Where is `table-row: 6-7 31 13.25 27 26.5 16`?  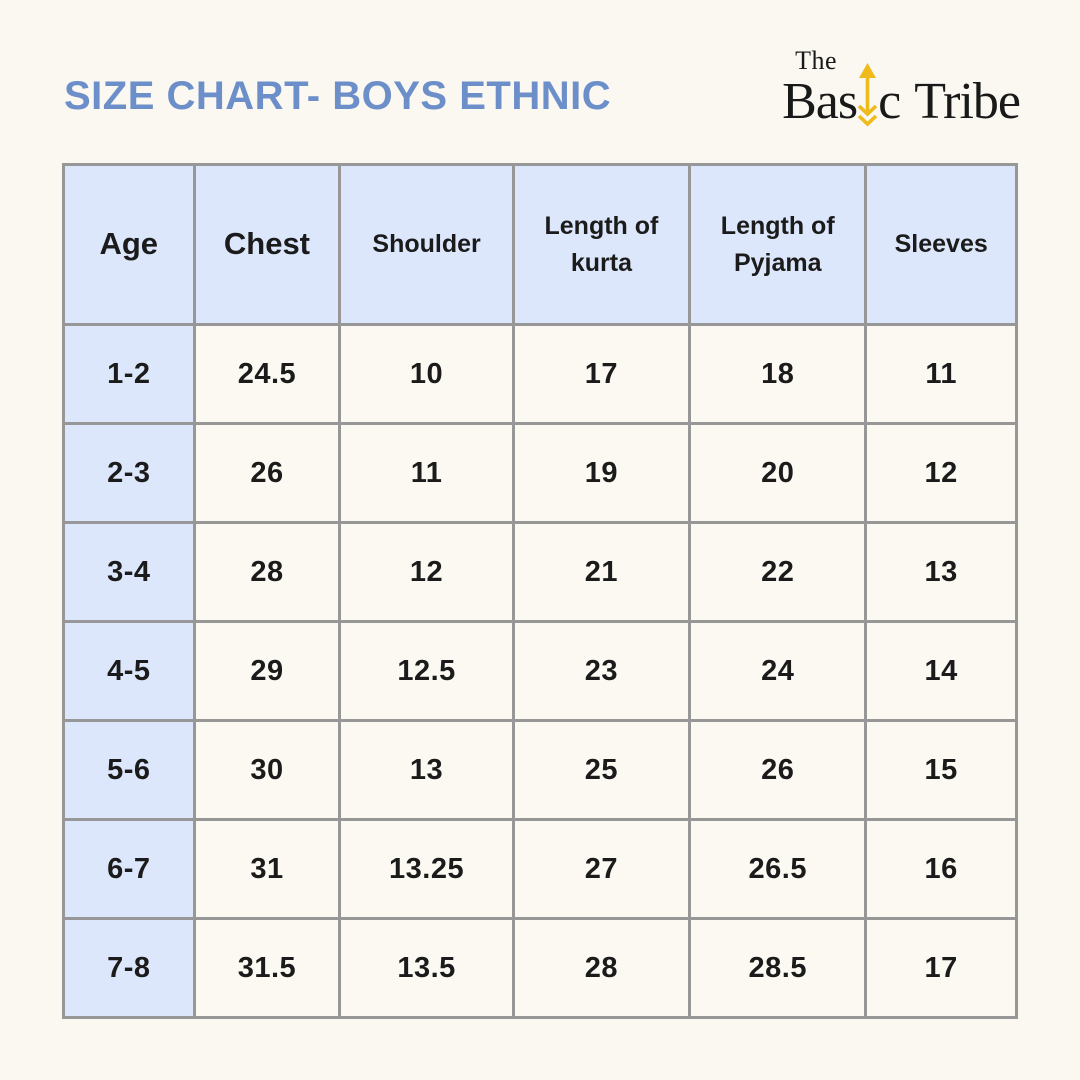
table-row: 6-7 31 13.25 27 26.5 16 is located at coordinates (540, 869).